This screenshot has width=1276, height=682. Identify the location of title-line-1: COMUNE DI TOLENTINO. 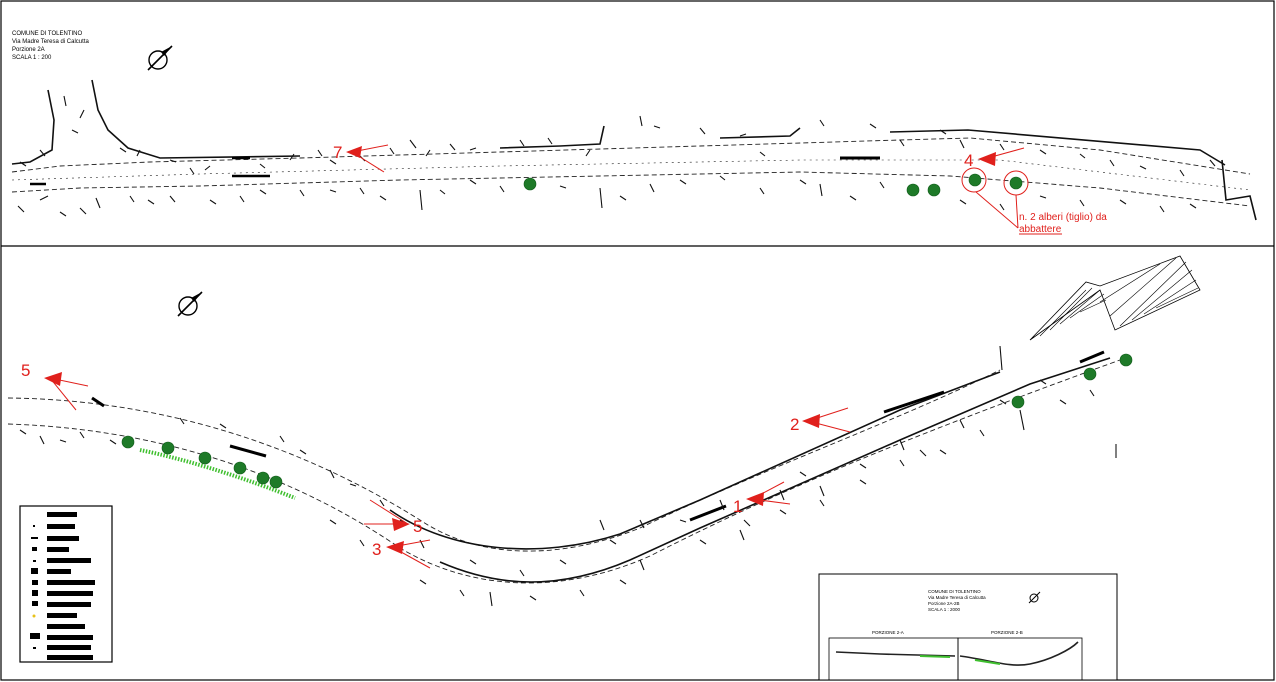
(47, 34).